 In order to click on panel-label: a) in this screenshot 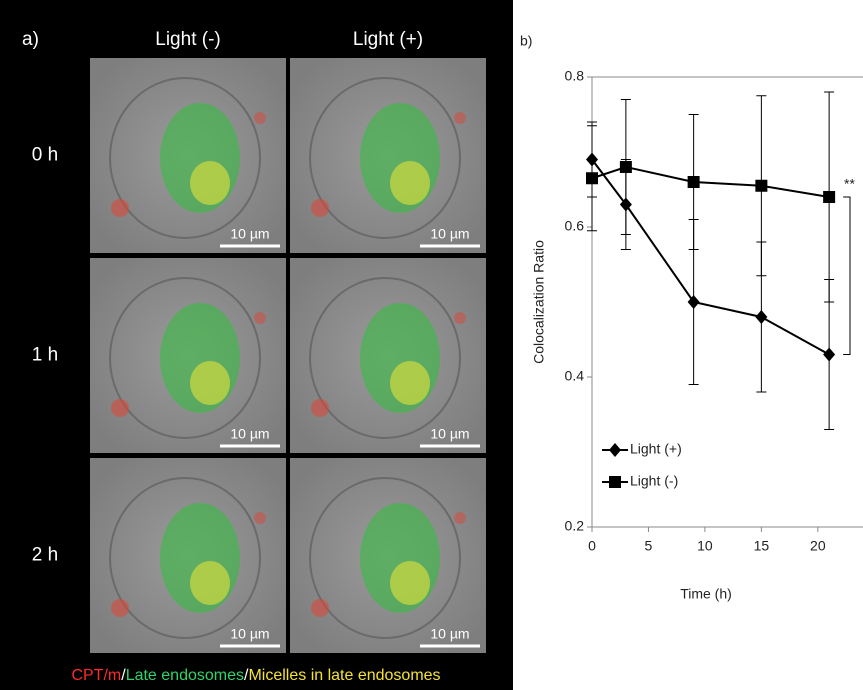, I will do `click(30, 39)`.